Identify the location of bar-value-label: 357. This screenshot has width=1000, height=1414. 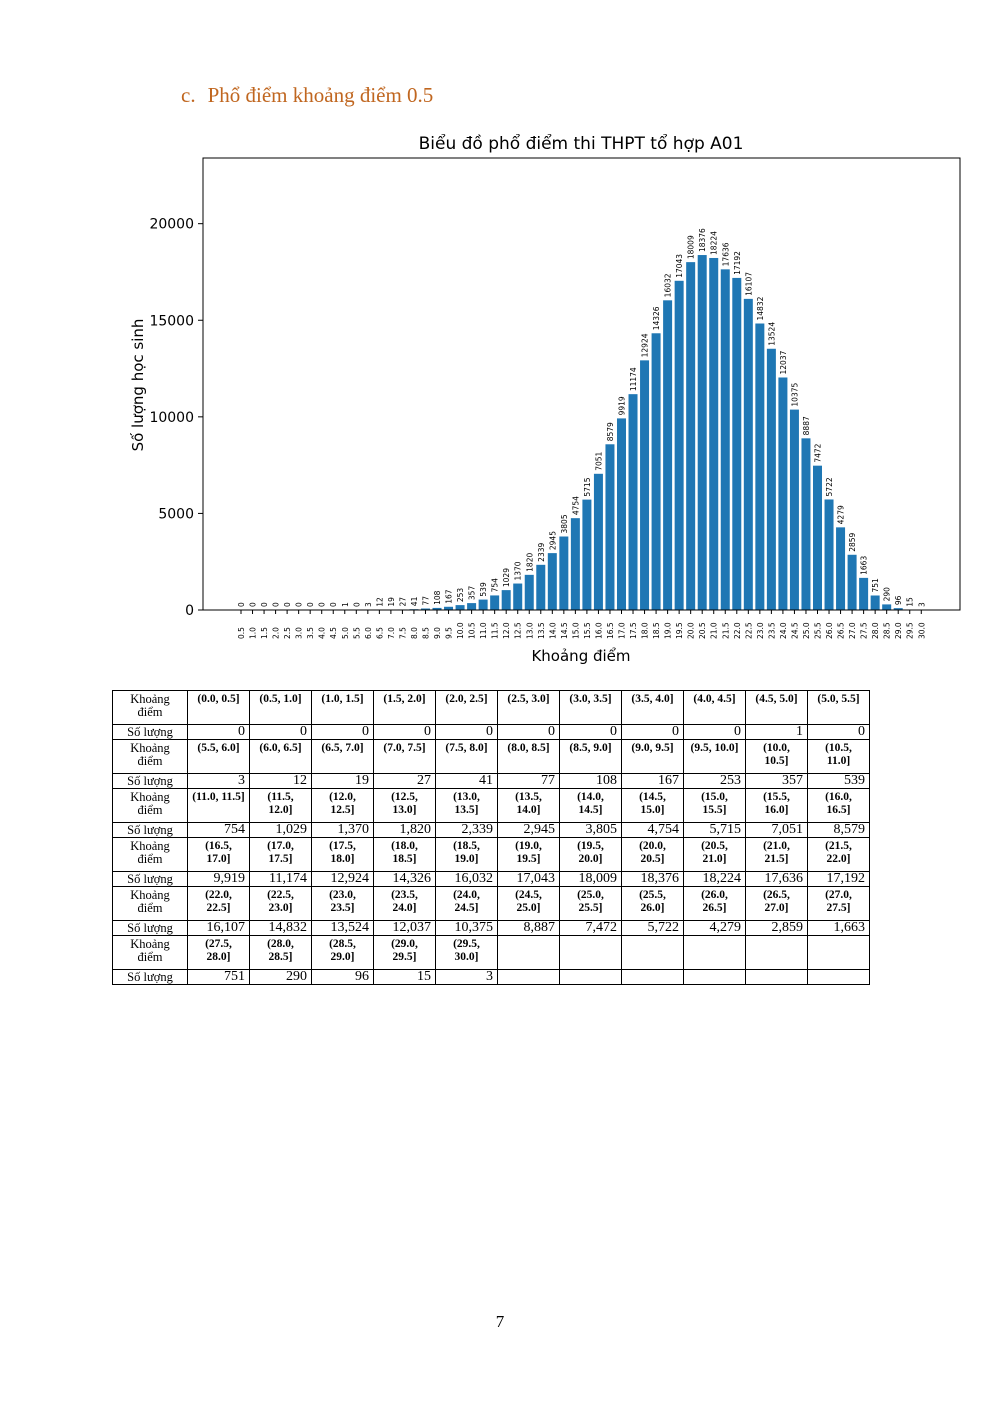
(472, 593).